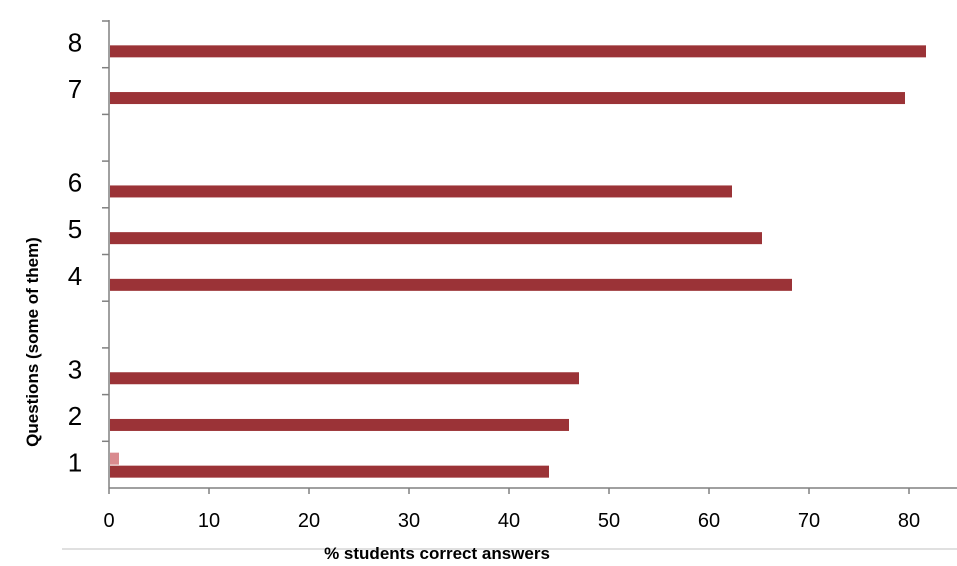 Image resolution: width=957 pixels, height=566 pixels. I want to click on x-tick-label: 80, so click(909, 521).